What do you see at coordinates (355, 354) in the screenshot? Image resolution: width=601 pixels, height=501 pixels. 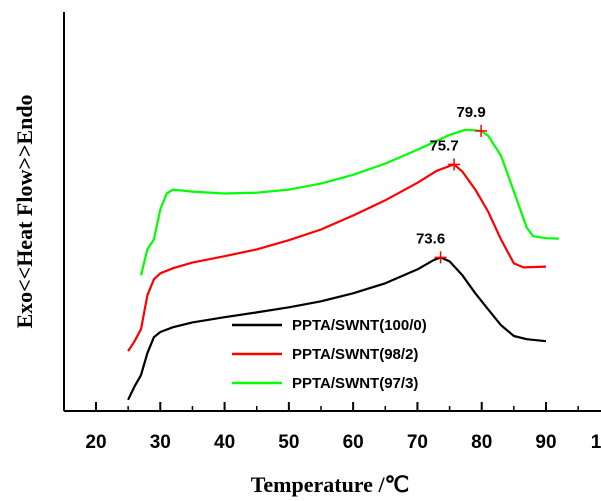 I see `legend-label: PPTA/SWNT(98/2)` at bounding box center [355, 354].